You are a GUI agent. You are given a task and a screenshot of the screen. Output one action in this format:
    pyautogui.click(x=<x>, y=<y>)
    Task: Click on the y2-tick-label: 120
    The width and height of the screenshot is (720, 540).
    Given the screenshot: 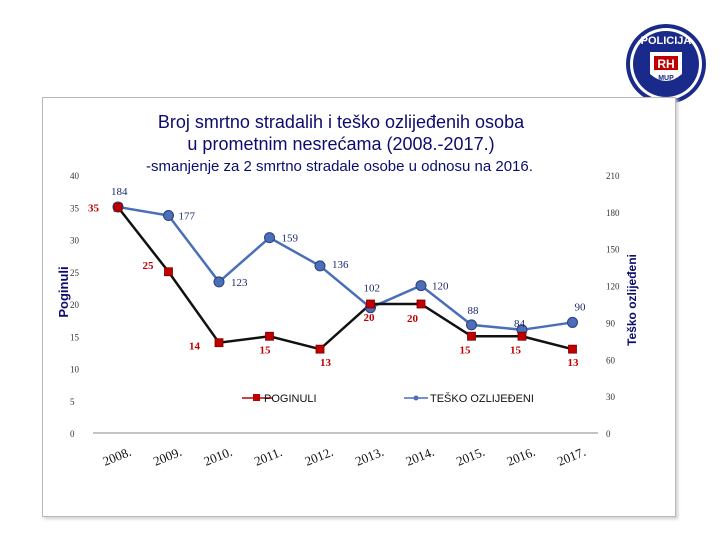 What is the action you would take?
    pyautogui.click(x=613, y=287)
    